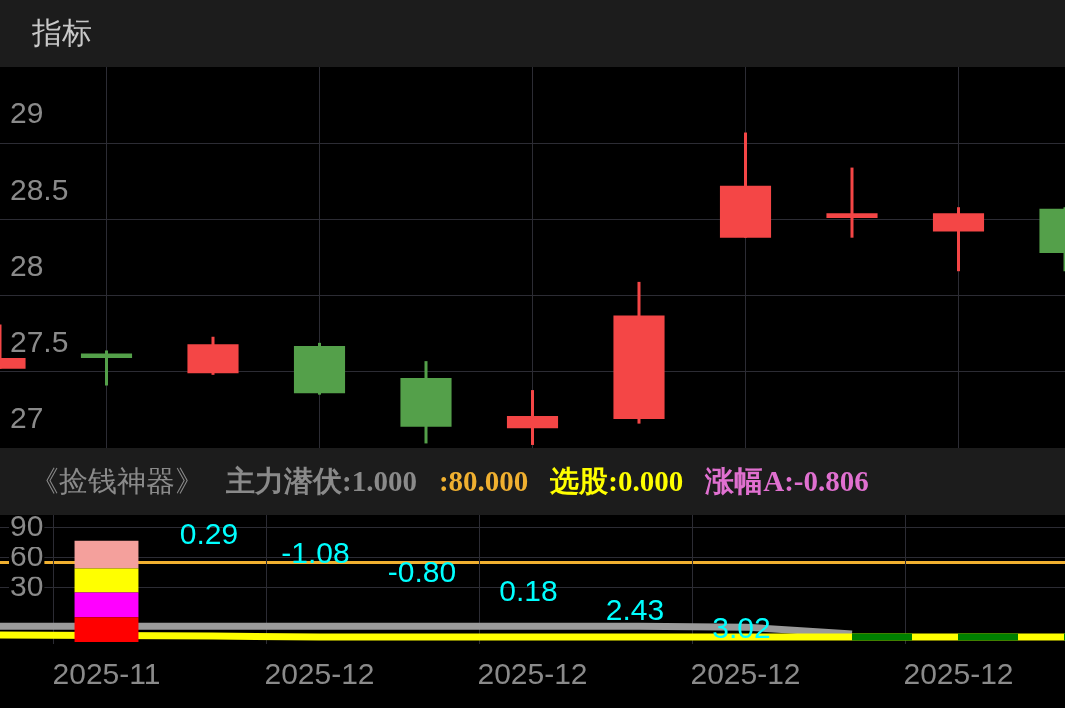 The width and height of the screenshot is (1065, 708). Describe the element at coordinates (315, 552) in the screenshot. I see `annotation: -1.08` at that location.